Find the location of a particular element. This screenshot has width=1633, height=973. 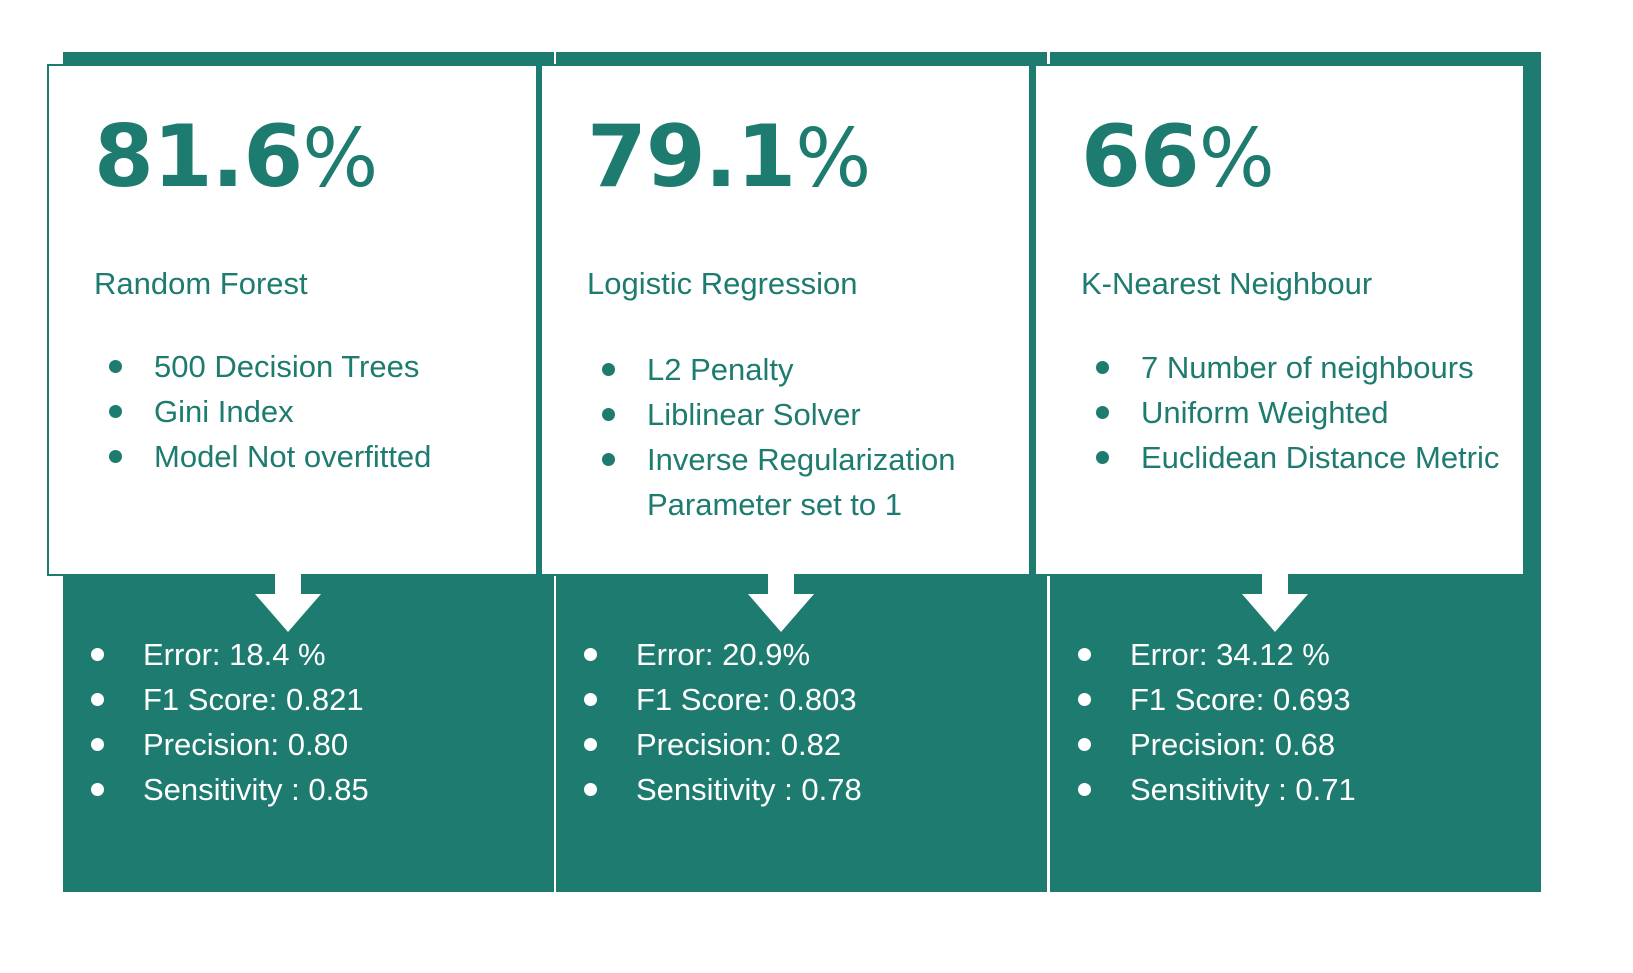

accuracy-value: 81.6% is located at coordinates (236, 157).